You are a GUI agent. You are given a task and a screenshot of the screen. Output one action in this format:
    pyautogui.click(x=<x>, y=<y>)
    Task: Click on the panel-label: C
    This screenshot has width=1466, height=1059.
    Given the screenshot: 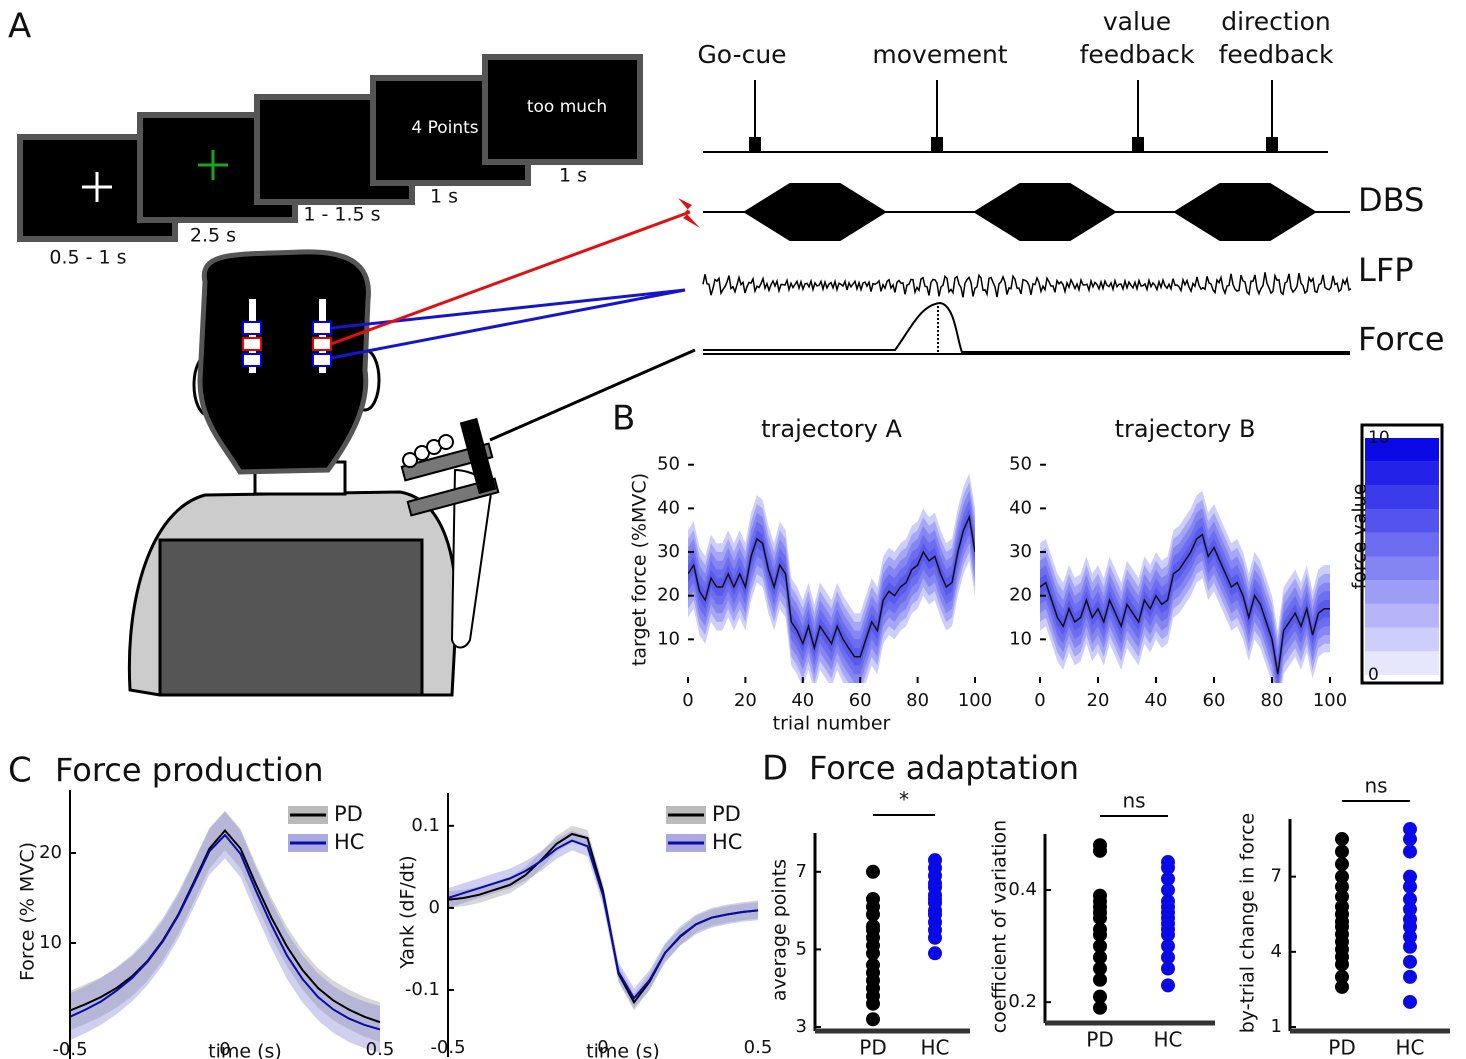 What is the action you would take?
    pyautogui.click(x=20, y=771)
    